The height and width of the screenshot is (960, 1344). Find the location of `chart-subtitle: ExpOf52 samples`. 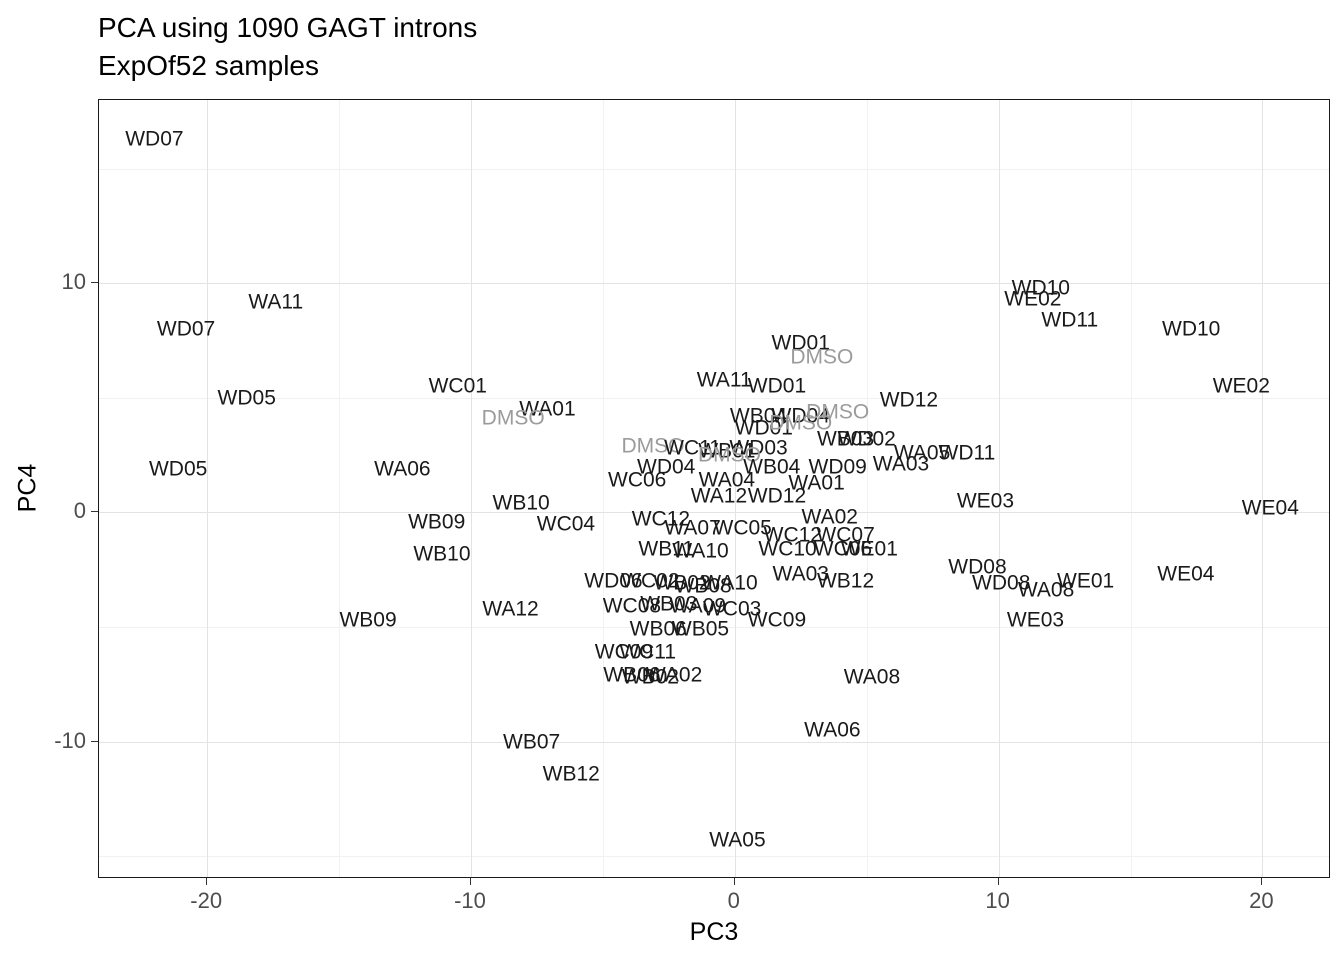

chart-subtitle: ExpOf52 samples is located at coordinates (208, 65).